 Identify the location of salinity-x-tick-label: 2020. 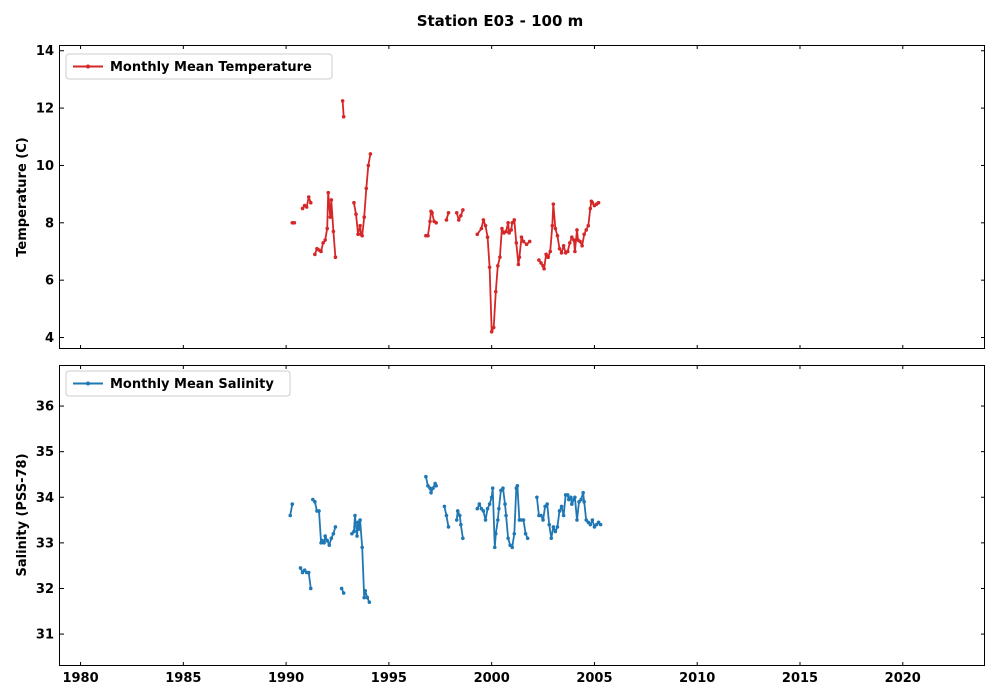
(903, 678).